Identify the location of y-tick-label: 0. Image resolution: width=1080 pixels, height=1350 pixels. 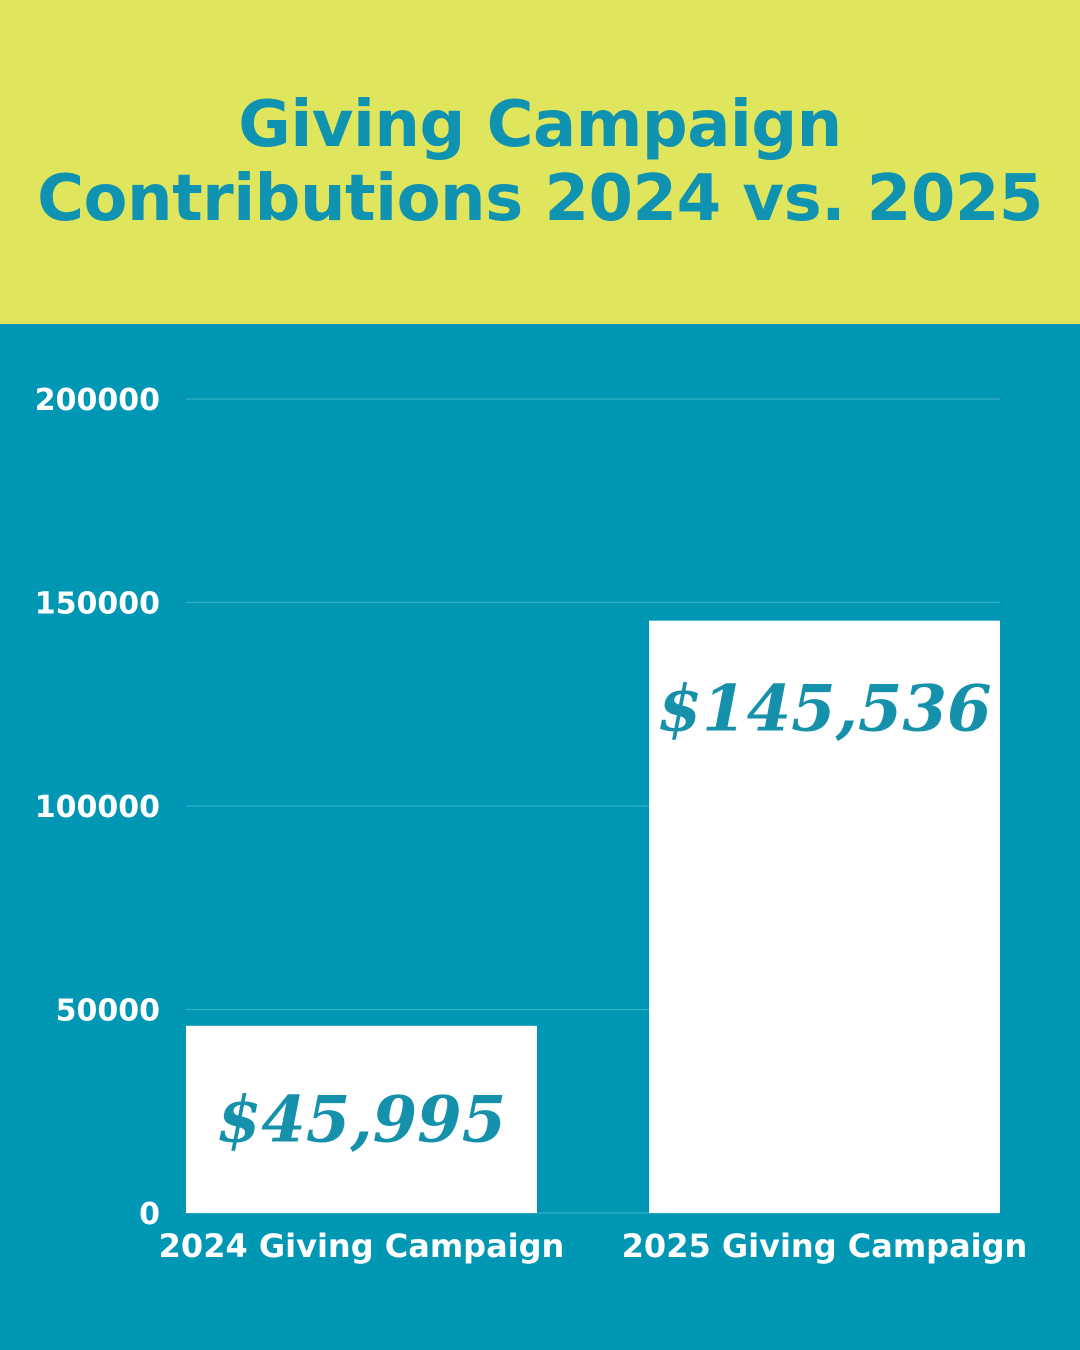
(149, 1214).